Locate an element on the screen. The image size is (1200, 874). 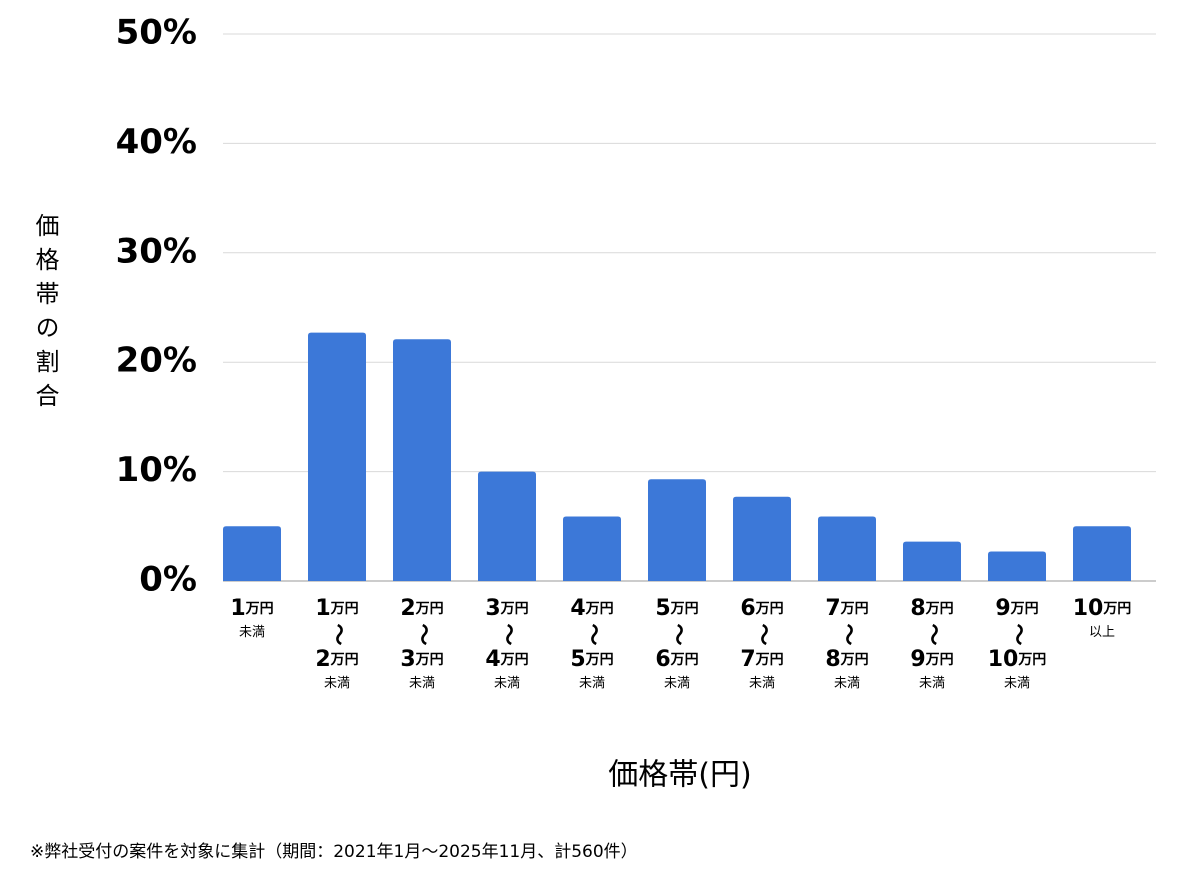
x-tick-label: 以上 is located at coordinates (1102, 632).